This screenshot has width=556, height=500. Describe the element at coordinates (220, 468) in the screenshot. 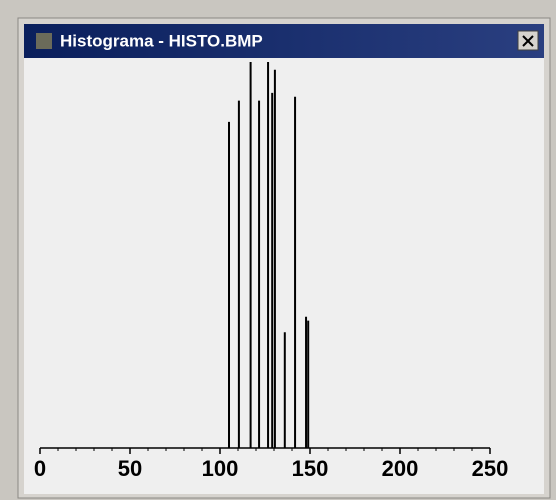

I see `x-tick-label: 100` at that location.